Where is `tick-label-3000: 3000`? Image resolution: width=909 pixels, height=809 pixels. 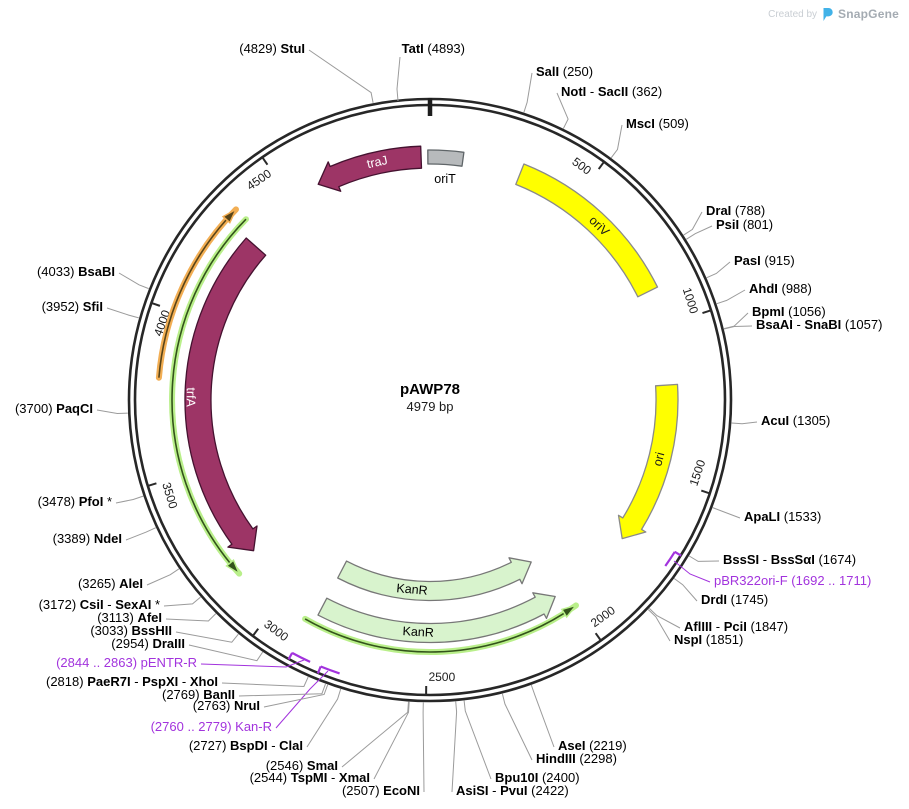
tick-label-3000: 3000 is located at coordinates (276, 630).